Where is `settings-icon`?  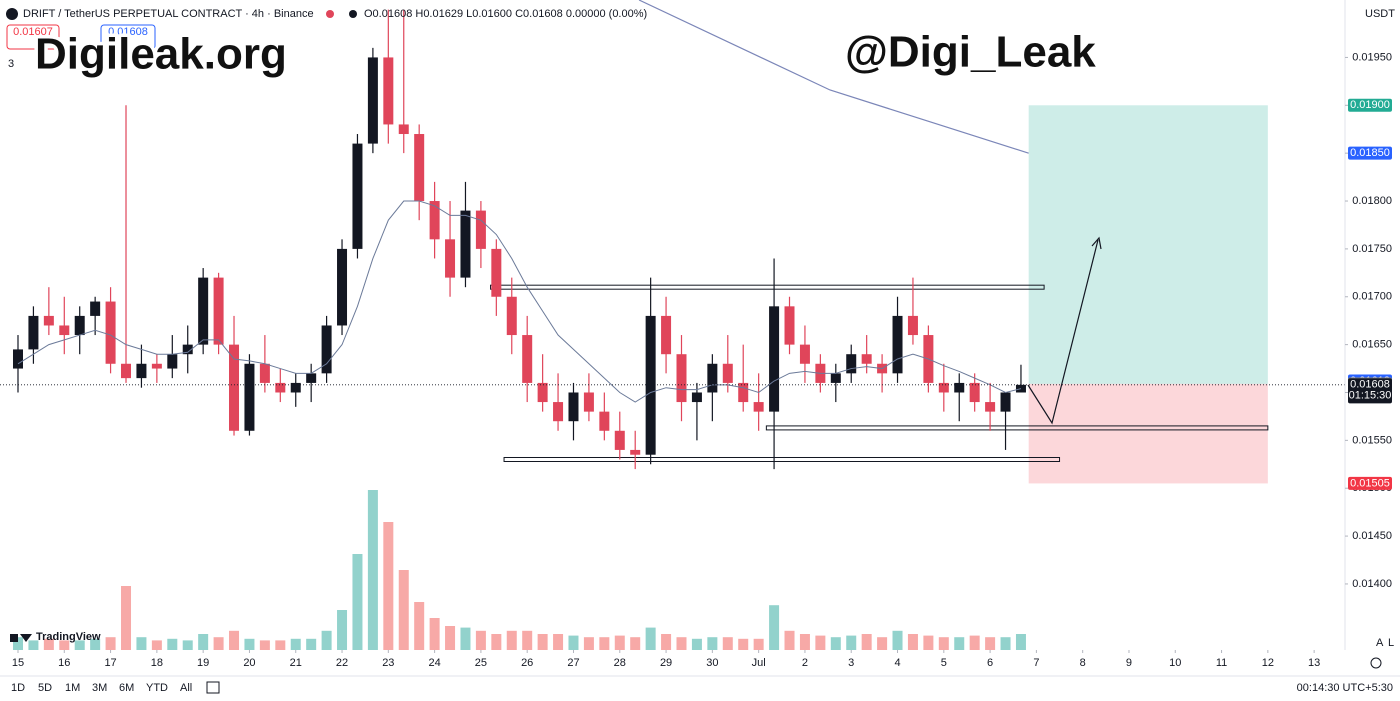
settings-icon is located at coordinates (1376, 663).